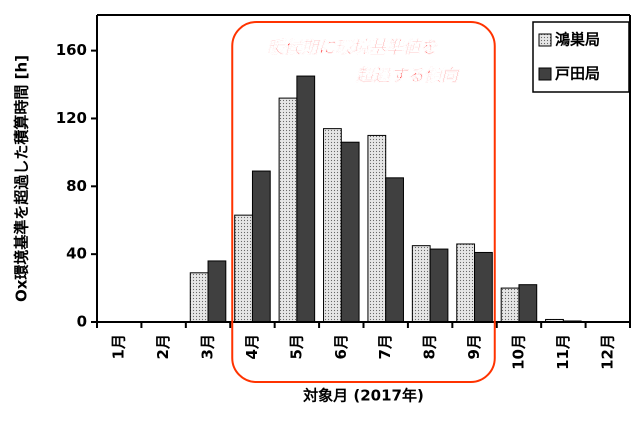  Describe the element at coordinates (71, 118) in the screenshot. I see `y-tick-label: 120` at that location.